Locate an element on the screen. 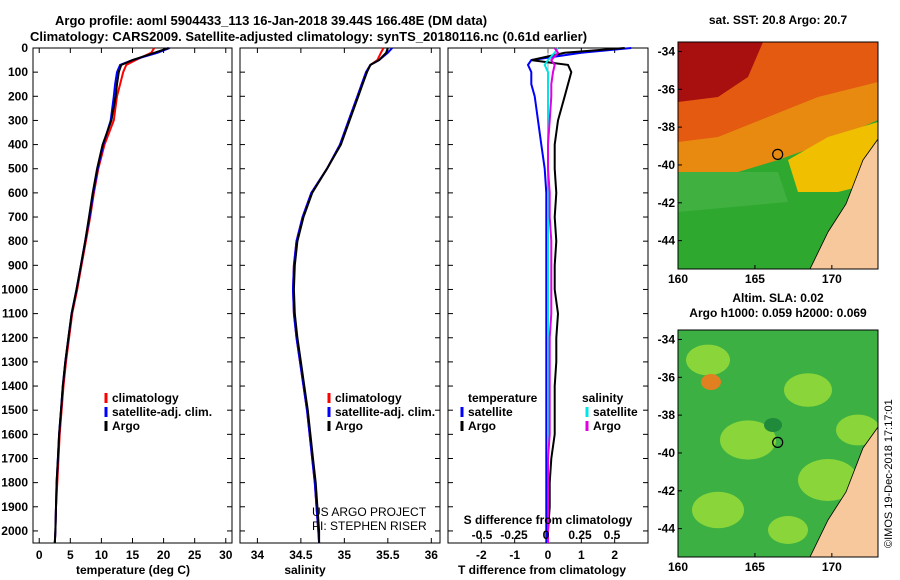 The width and height of the screenshot is (900, 580). depth-tick-label: 500 is located at coordinates (18, 169).